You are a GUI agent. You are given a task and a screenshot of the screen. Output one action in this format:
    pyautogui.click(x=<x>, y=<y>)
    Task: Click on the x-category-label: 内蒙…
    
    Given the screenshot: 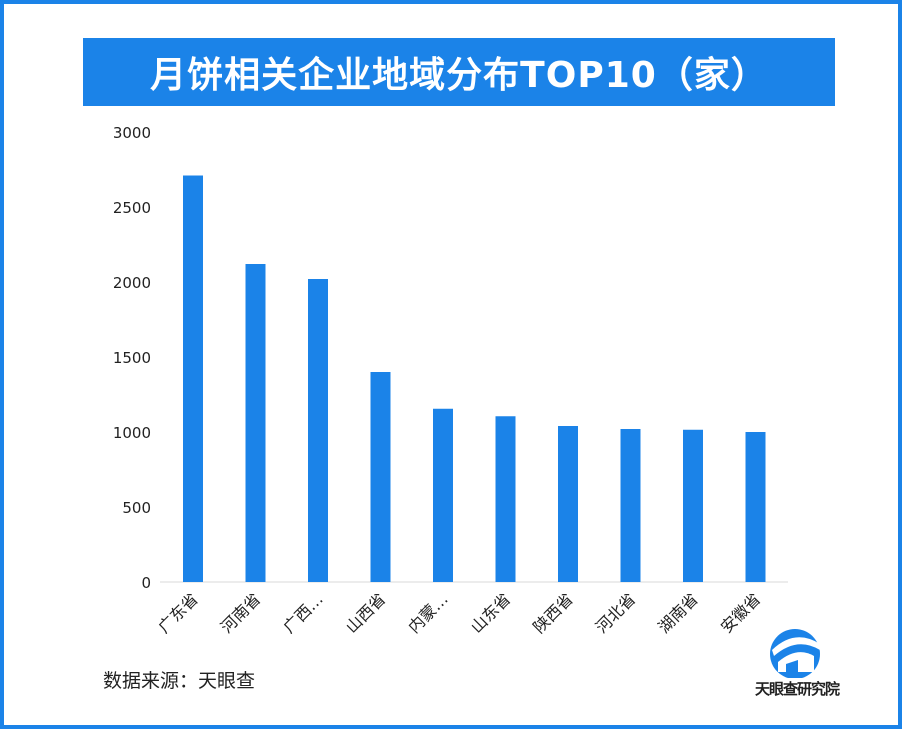 What is the action you would take?
    pyautogui.click(x=427, y=612)
    